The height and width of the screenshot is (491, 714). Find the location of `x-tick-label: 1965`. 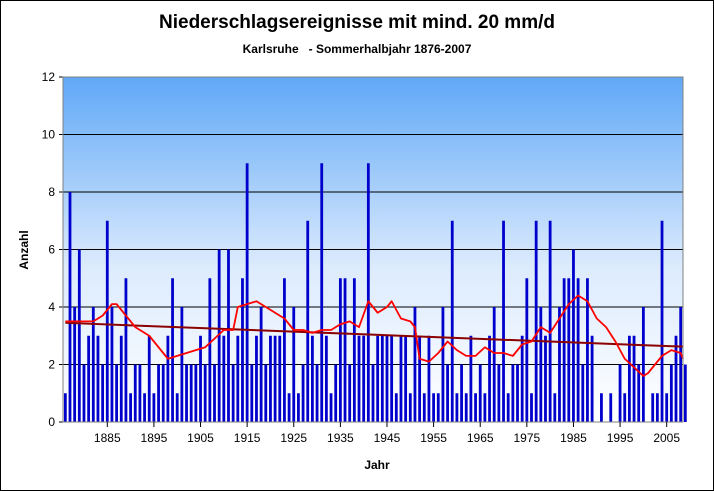

x-tick-label: 1965 is located at coordinates (480, 438).